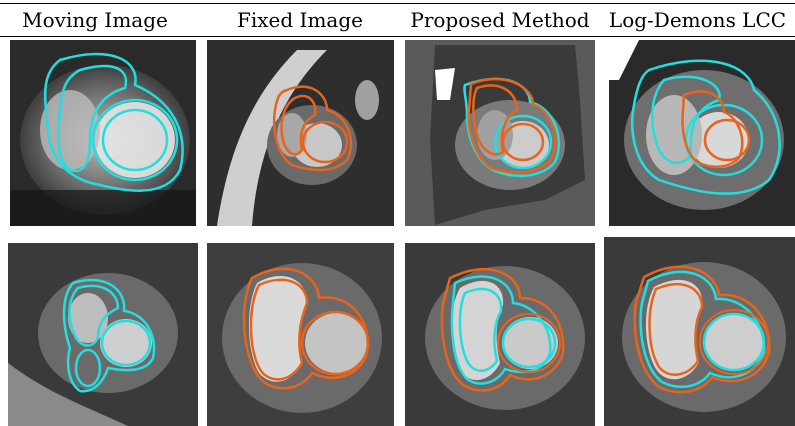 This screenshot has width=795, height=426. What do you see at coordinates (397, 36) in the screenshot?
I see `table-header-rule` at bounding box center [397, 36].